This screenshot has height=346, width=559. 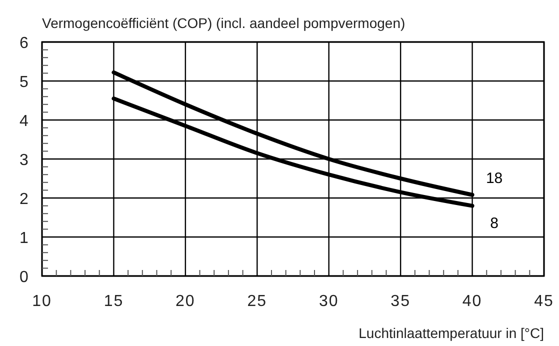 I want to click on series-label: 8, so click(x=494, y=223).